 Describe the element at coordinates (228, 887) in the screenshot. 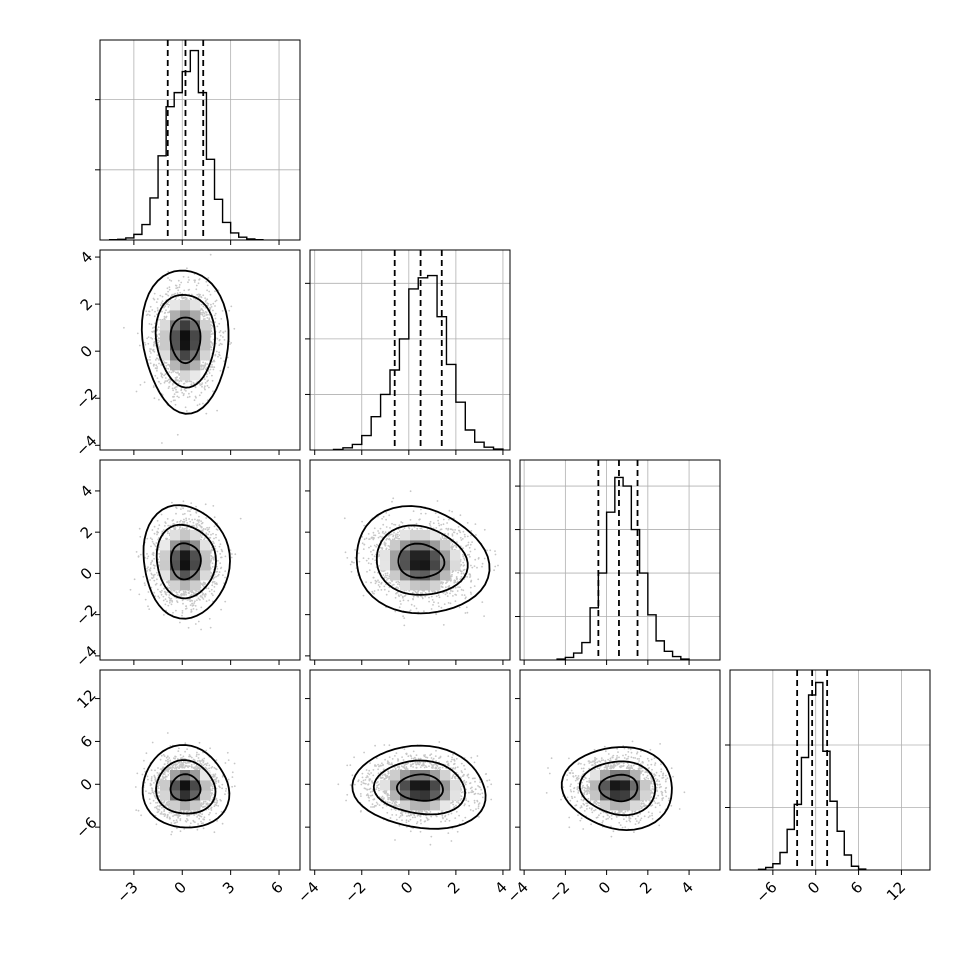

I see `x-tick-label: 3` at that location.